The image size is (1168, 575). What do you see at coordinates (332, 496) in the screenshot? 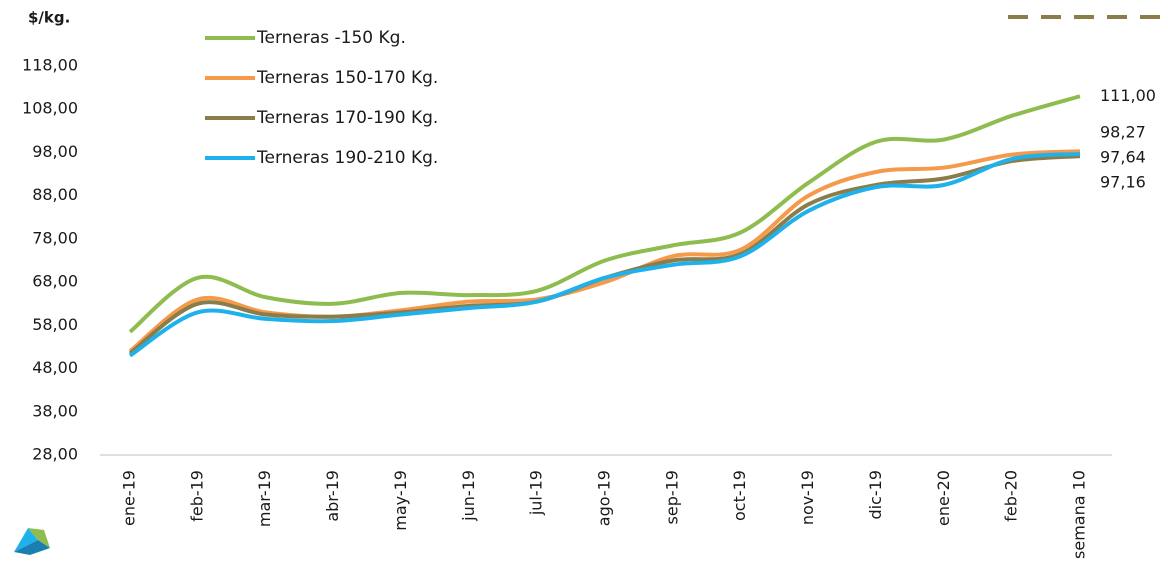
I see `x-tick-label: abr-19` at bounding box center [332, 496].